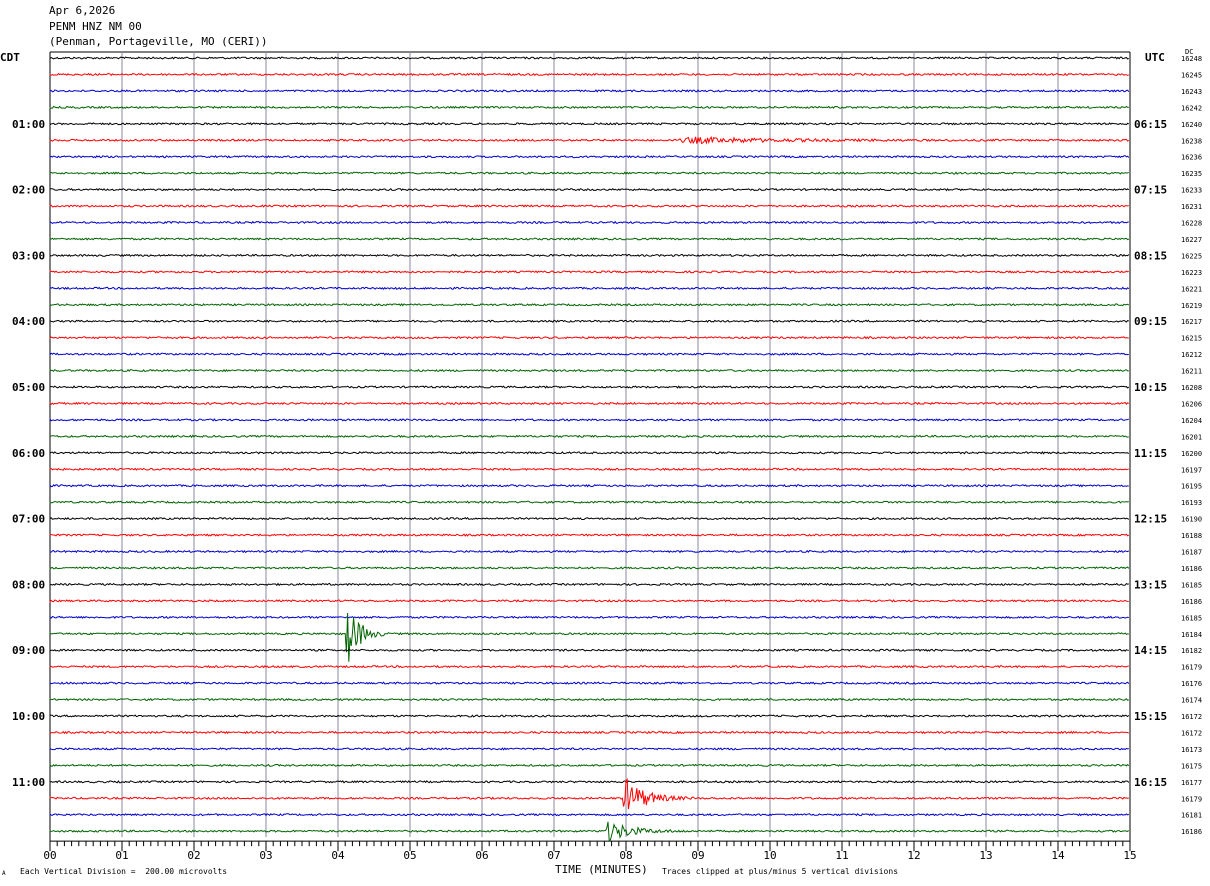  What do you see at coordinates (1191, 388) in the screenshot?
I see `dc-offset-label: 16208` at bounding box center [1191, 388].